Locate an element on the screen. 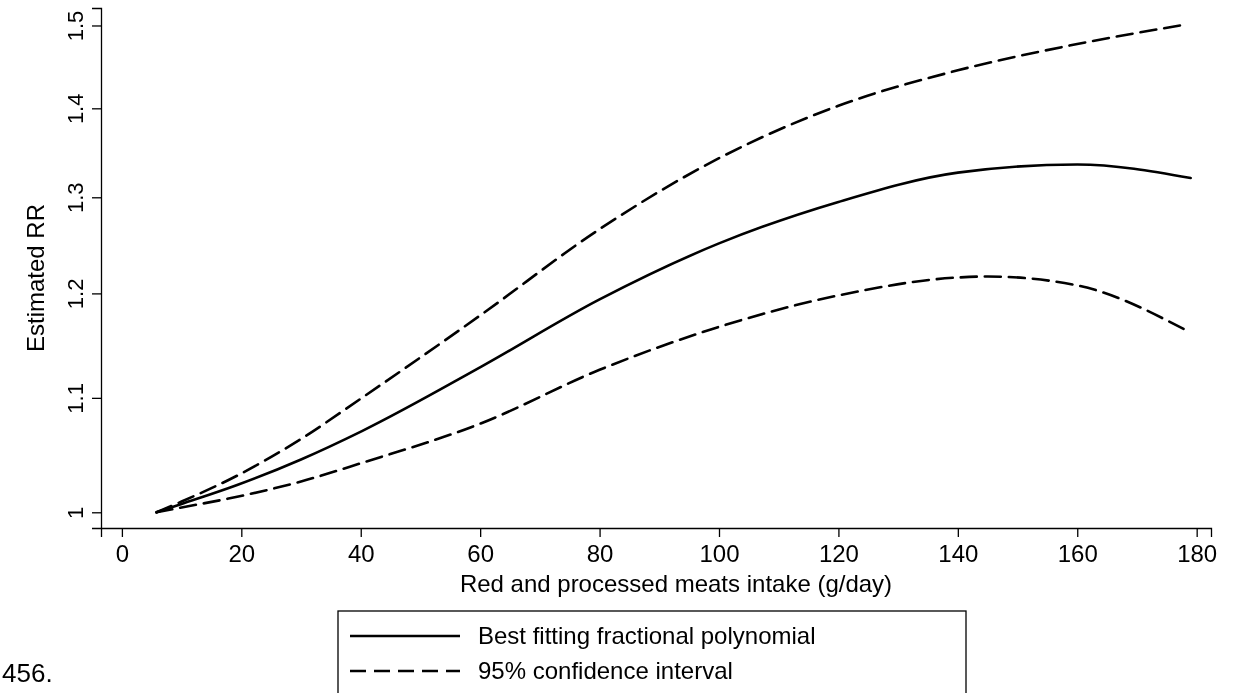 This screenshot has height=693, width=1233. y-tick-label: 1.2 is located at coordinates (75, 294).